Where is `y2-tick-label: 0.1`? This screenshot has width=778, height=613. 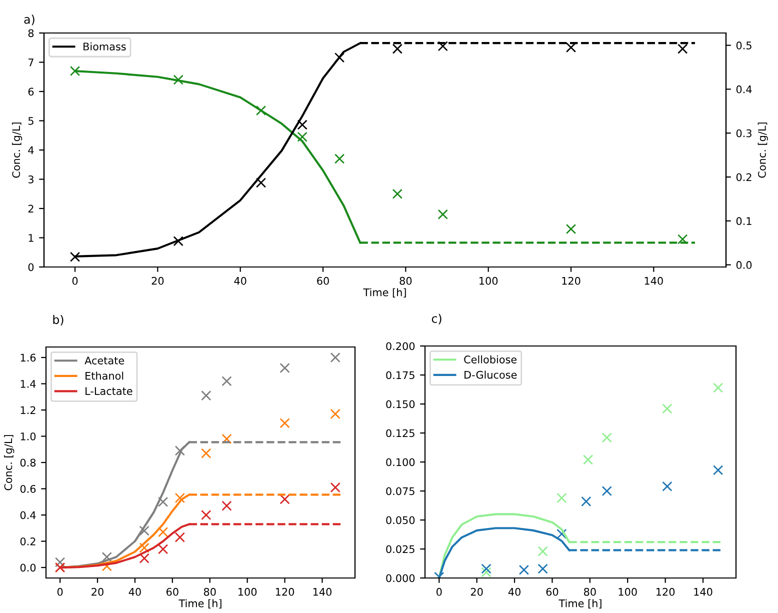 y2-tick-label: 0.1 is located at coordinates (744, 221).